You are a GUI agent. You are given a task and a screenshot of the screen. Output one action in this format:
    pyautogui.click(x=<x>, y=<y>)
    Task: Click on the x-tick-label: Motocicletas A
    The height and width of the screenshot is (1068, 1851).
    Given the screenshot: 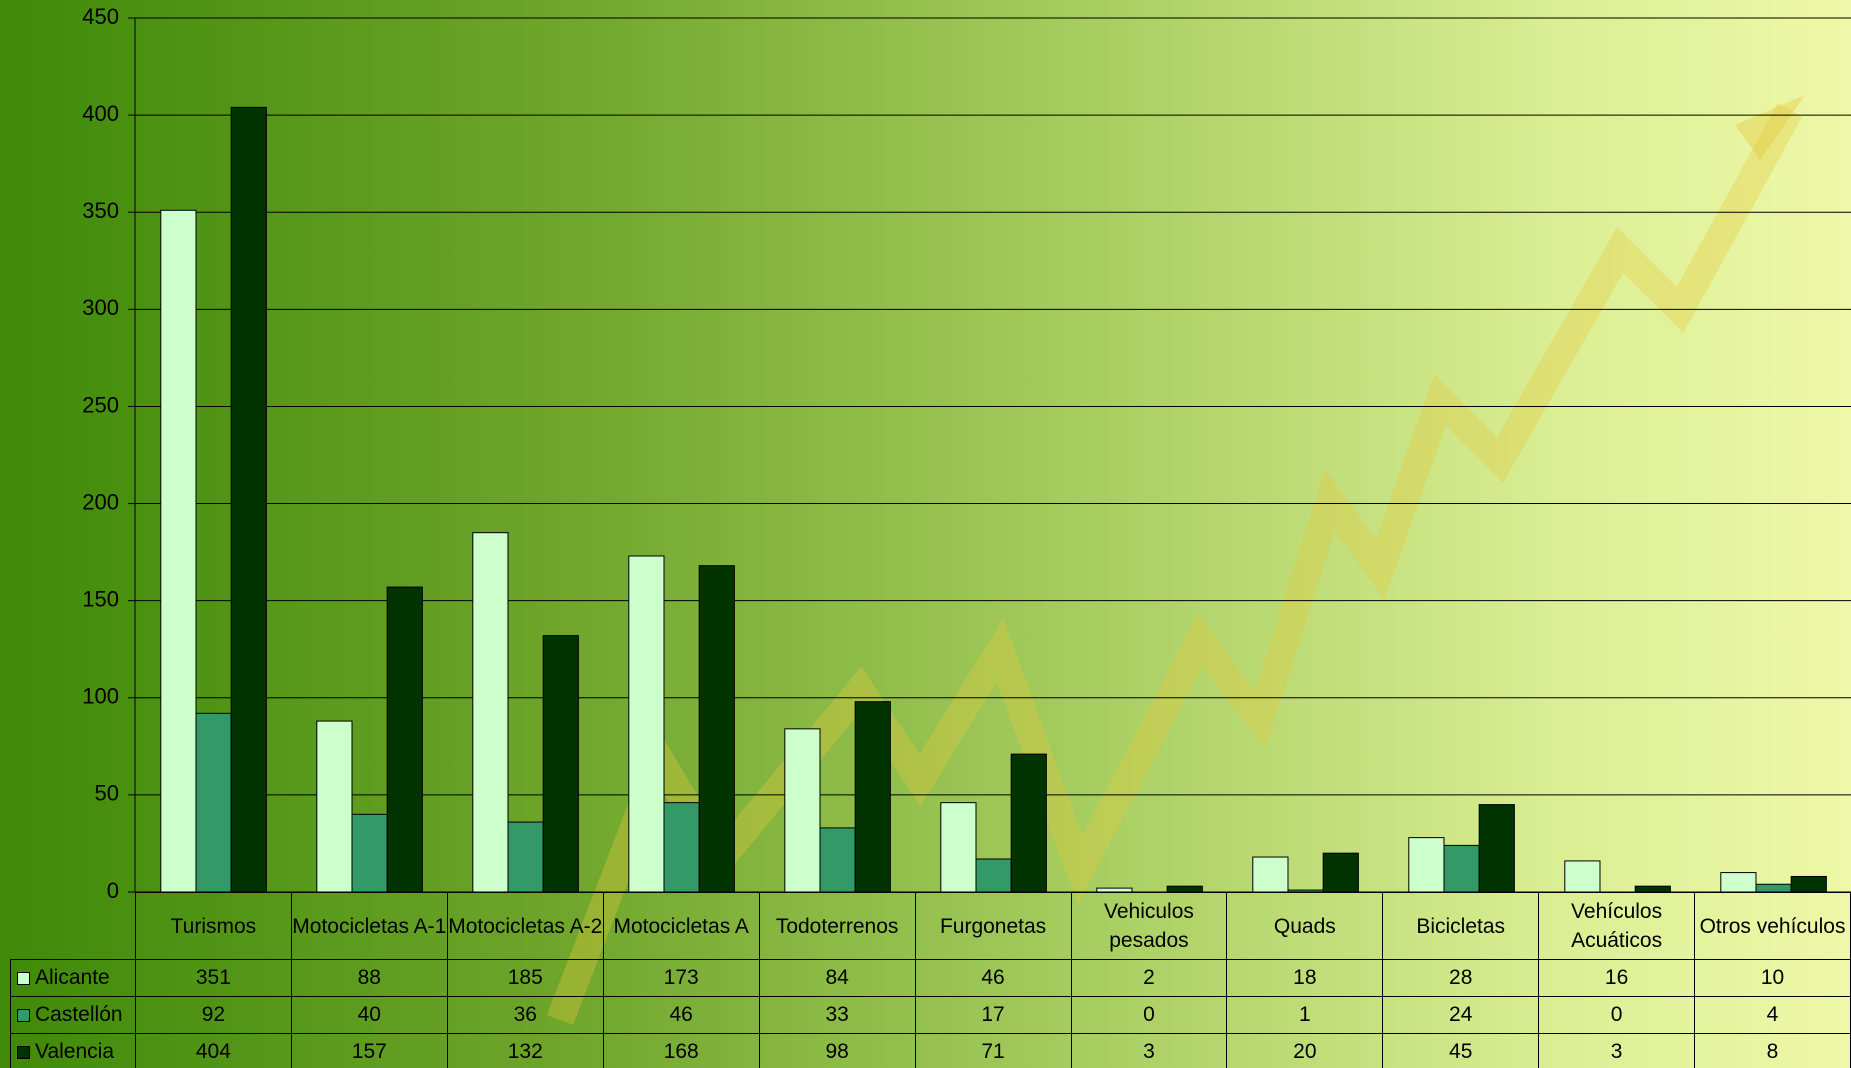 What is the action you would take?
    pyautogui.click(x=681, y=926)
    